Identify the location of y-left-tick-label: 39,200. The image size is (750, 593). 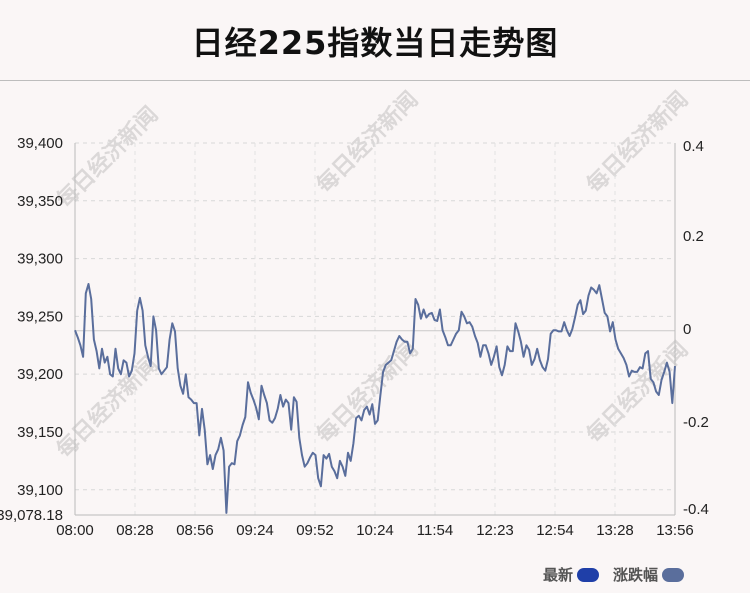
(40, 374).